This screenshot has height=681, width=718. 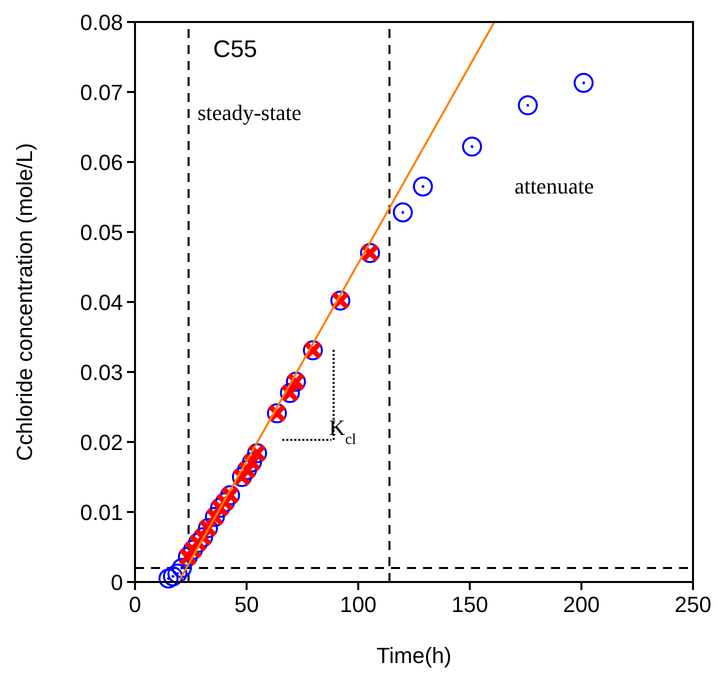 What do you see at coordinates (101, 372) in the screenshot?
I see `y-tick-label: 0.03` at bounding box center [101, 372].